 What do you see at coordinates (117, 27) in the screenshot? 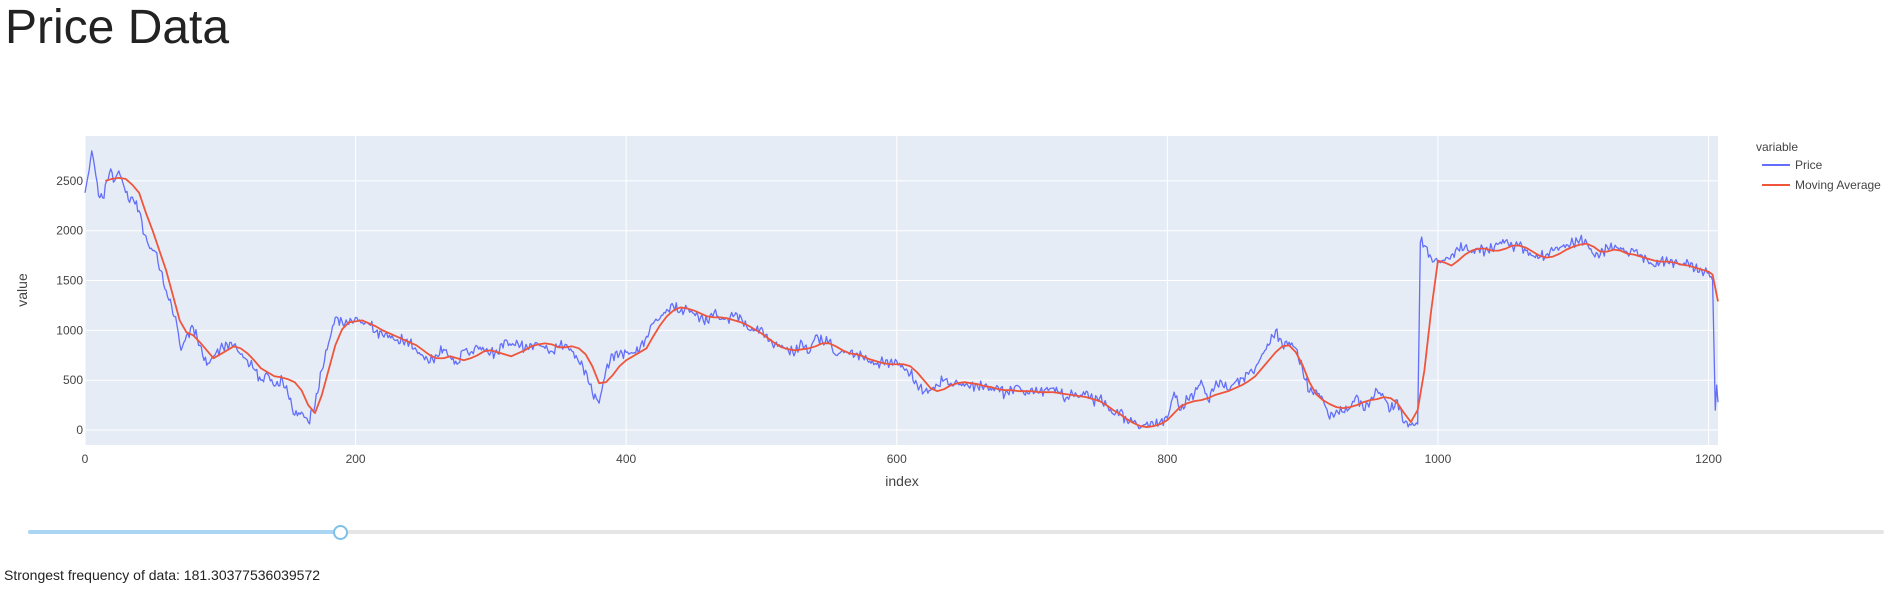
I see `page-title: Price Data` at bounding box center [117, 27].